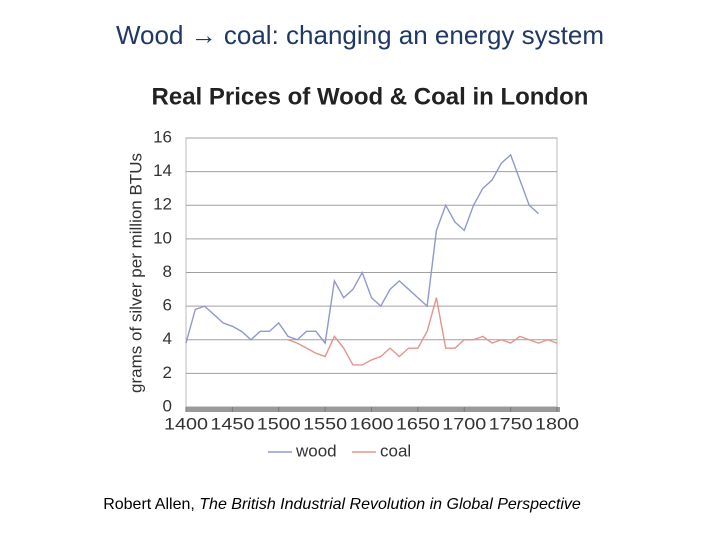 The width and height of the screenshot is (720, 540). Describe the element at coordinates (373, 409) in the screenshot. I see `x-axis-bar` at that location.